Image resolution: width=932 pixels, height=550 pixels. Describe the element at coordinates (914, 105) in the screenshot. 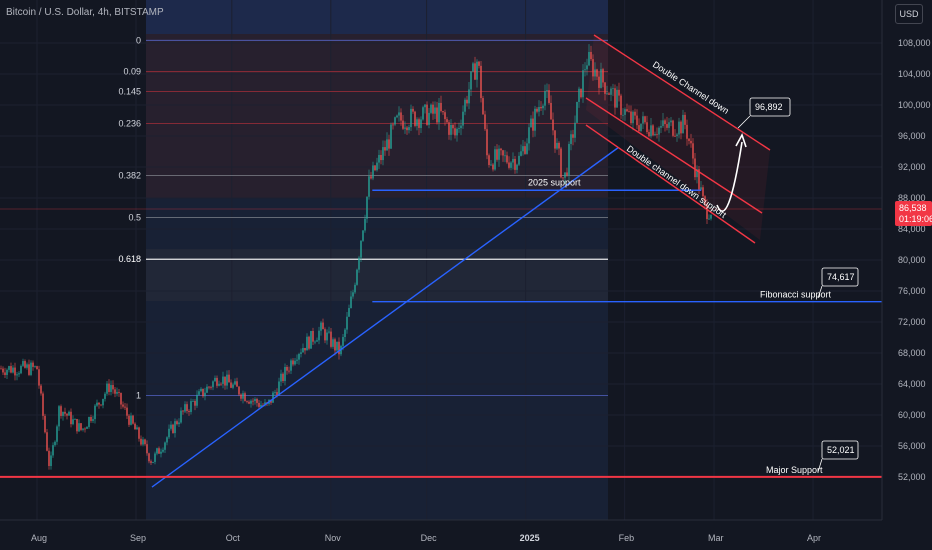

I see `price-tick: 100,000` at that location.